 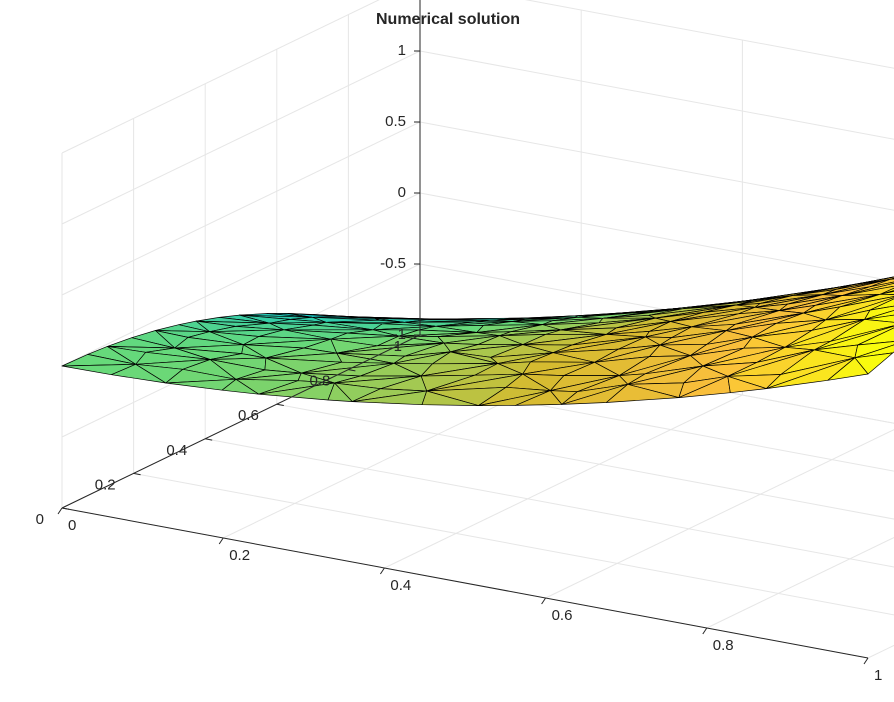 What do you see at coordinates (40, 519) in the screenshot?
I see `y-tick-label: 0` at bounding box center [40, 519].